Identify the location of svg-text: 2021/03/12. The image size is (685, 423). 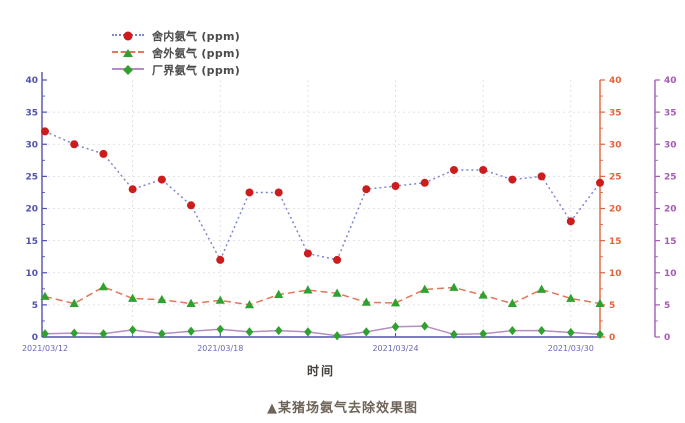
(45, 348).